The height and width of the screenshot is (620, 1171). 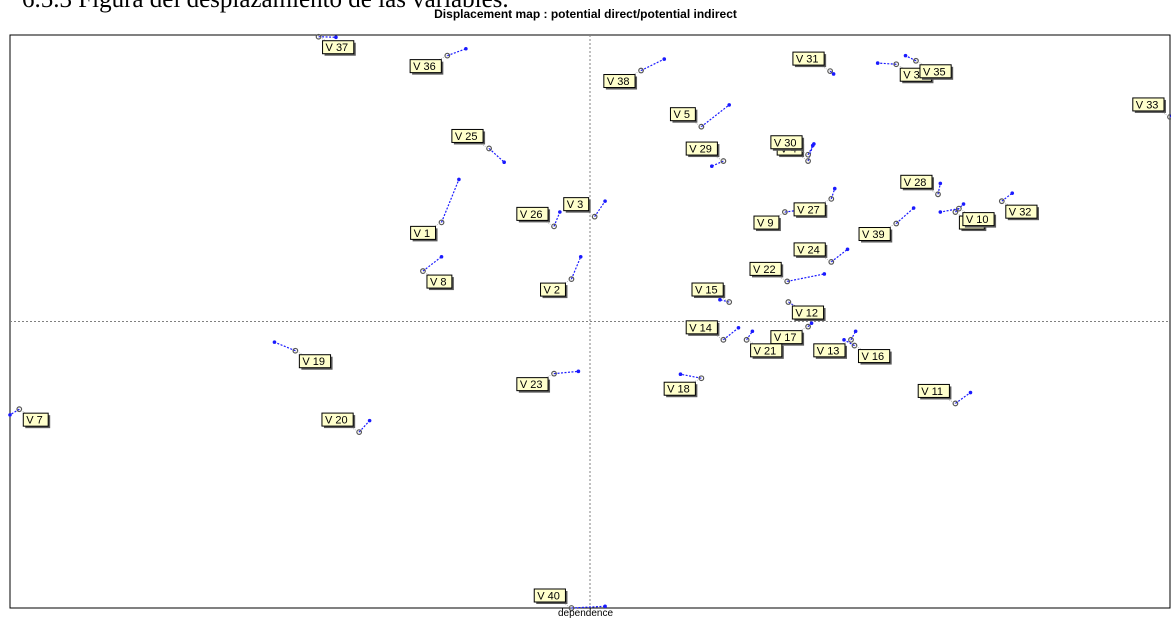 I want to click on label-text-v14: V 14, so click(x=700, y=328).